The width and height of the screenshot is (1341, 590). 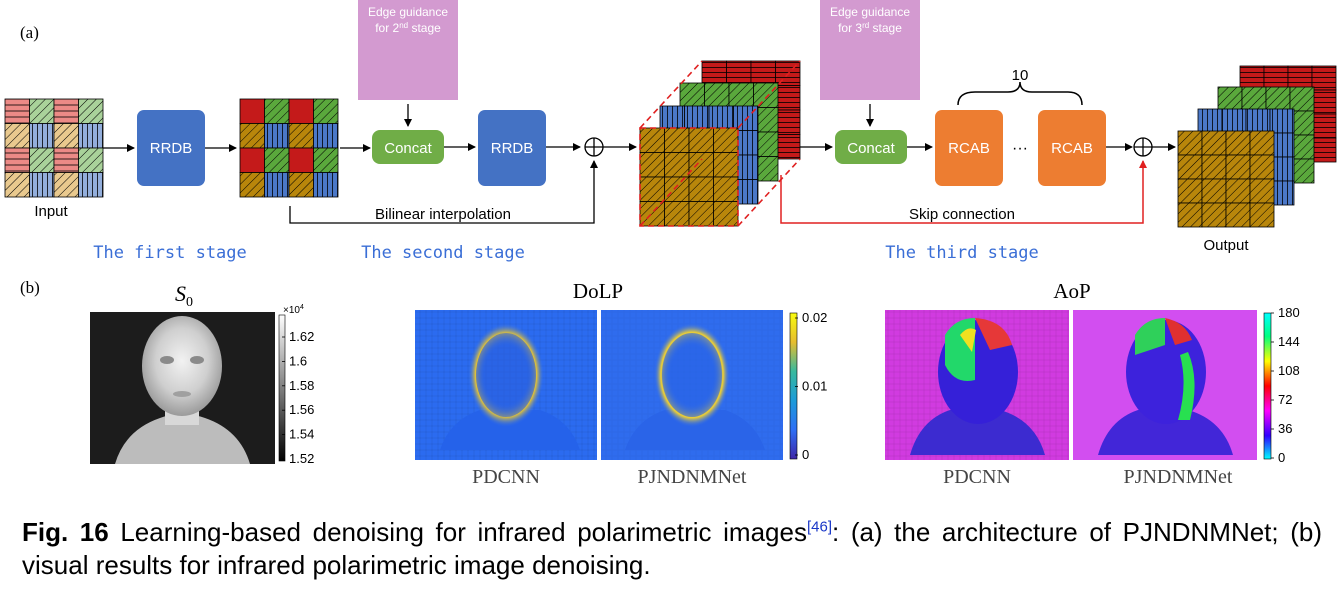 What do you see at coordinates (1267, 386) in the screenshot?
I see `aop-colorbar` at bounding box center [1267, 386].